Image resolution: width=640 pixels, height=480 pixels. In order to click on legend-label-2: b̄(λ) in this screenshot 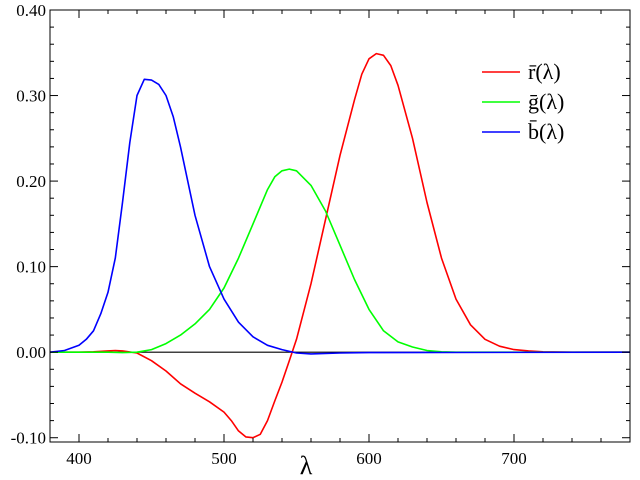, I will do `click(546, 131)`.